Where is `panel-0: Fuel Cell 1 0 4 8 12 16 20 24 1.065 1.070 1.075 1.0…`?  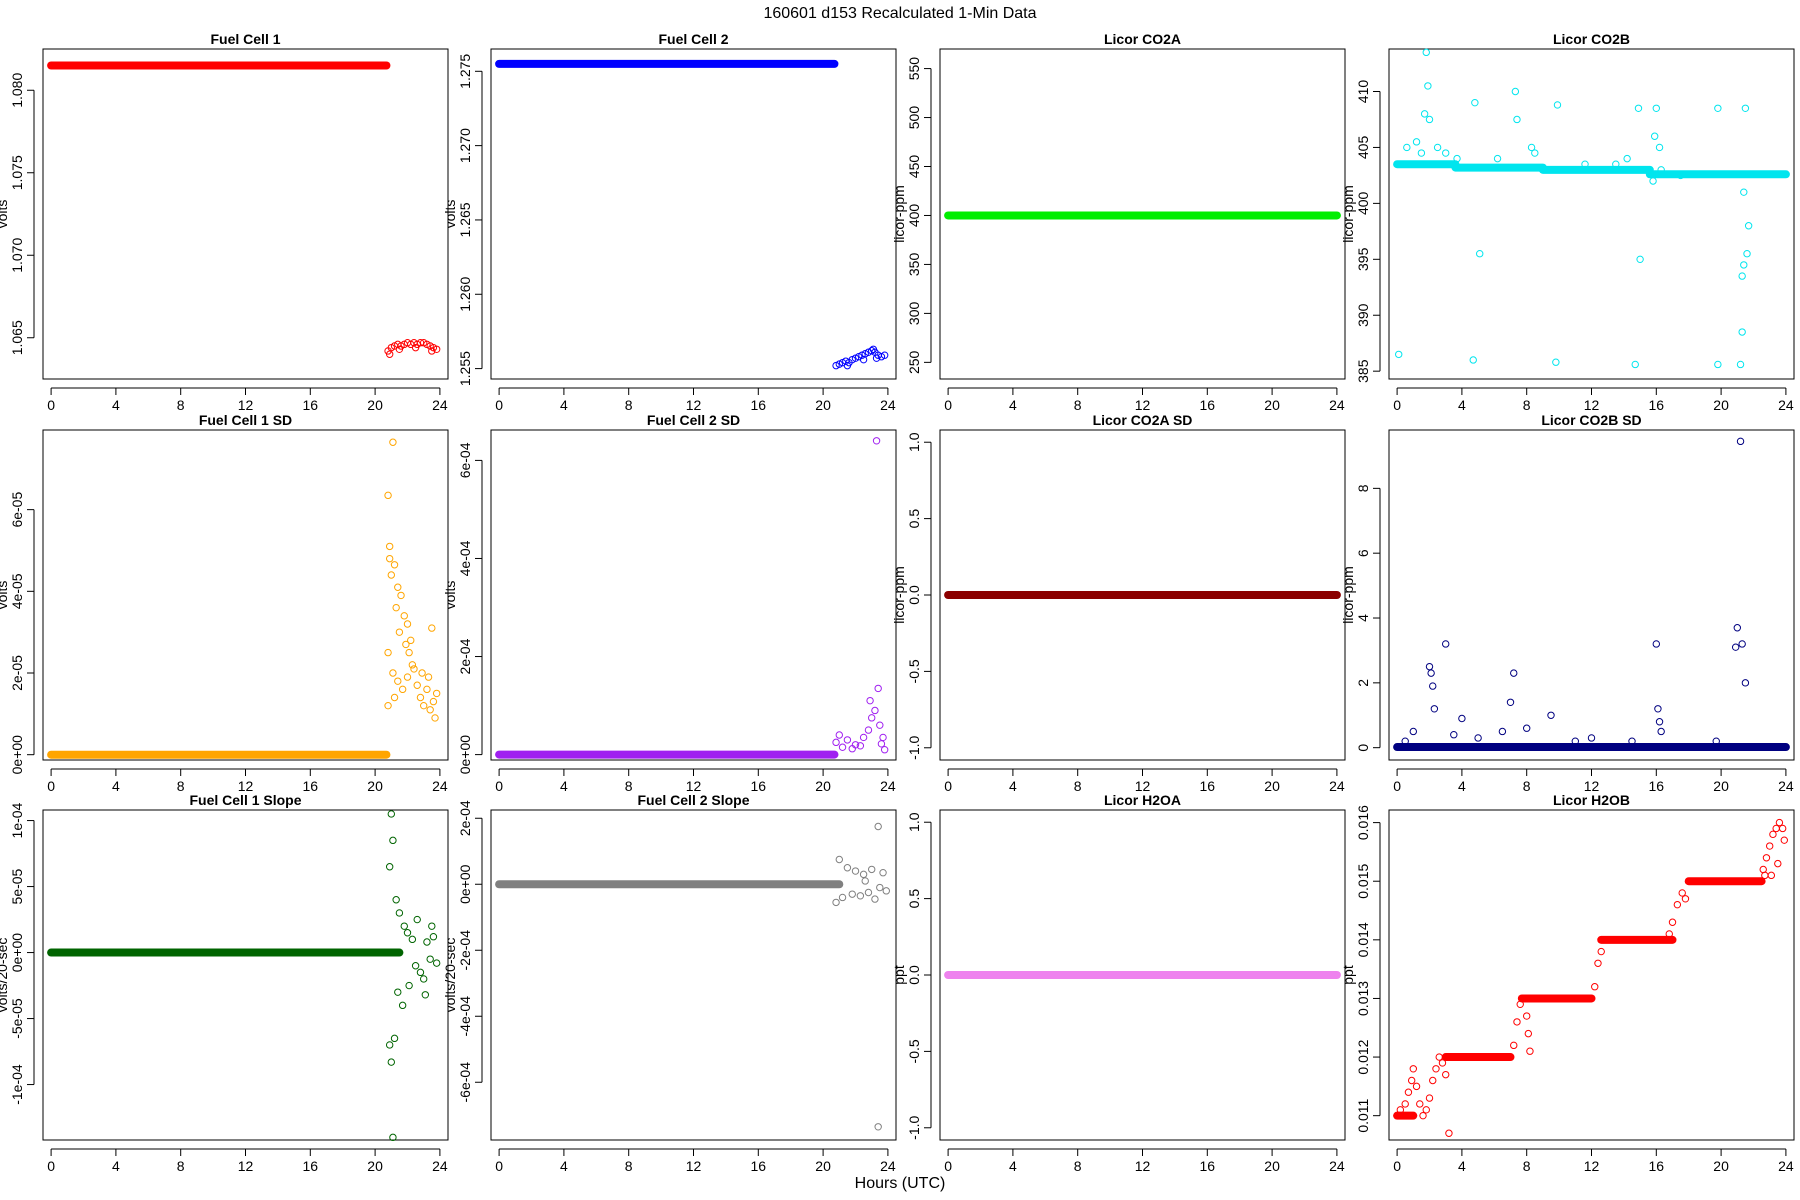 panel-0: Fuel Cell 1 0 4 8 12 16 20 24 1.065 1.070 1.075 1.0… is located at coordinates (224, 222).